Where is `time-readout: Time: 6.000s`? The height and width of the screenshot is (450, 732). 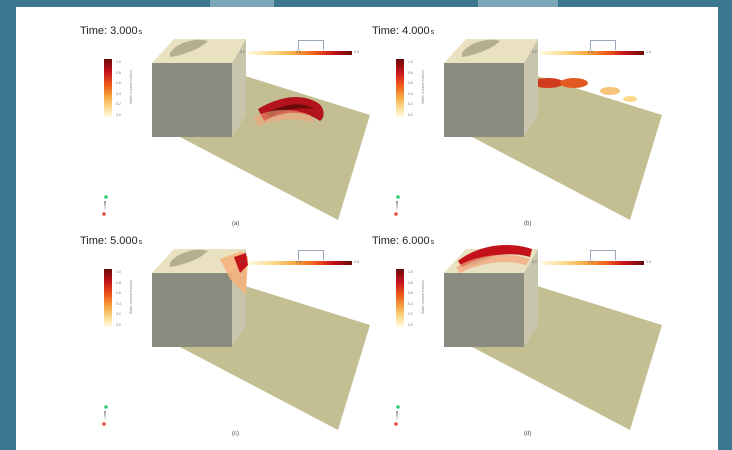 time-readout: Time: 6.000s is located at coordinates (403, 241).